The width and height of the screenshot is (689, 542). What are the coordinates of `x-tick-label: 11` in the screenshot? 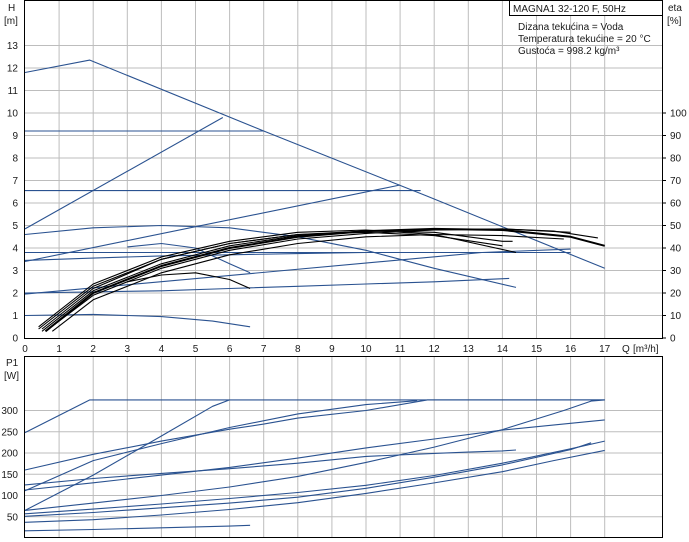 It's located at (400, 349).